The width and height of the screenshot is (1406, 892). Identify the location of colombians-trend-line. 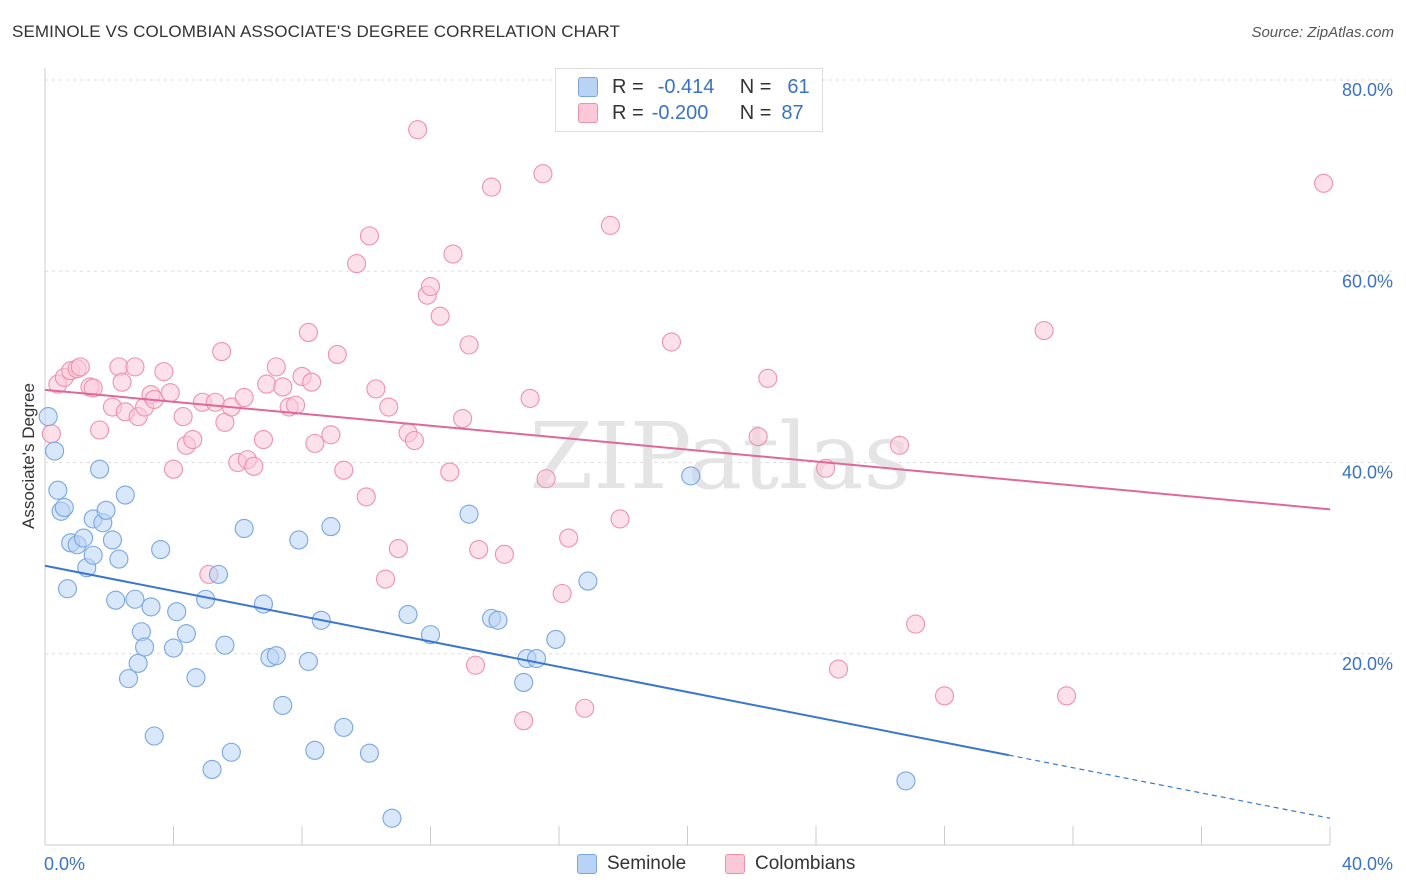
(687, 449).